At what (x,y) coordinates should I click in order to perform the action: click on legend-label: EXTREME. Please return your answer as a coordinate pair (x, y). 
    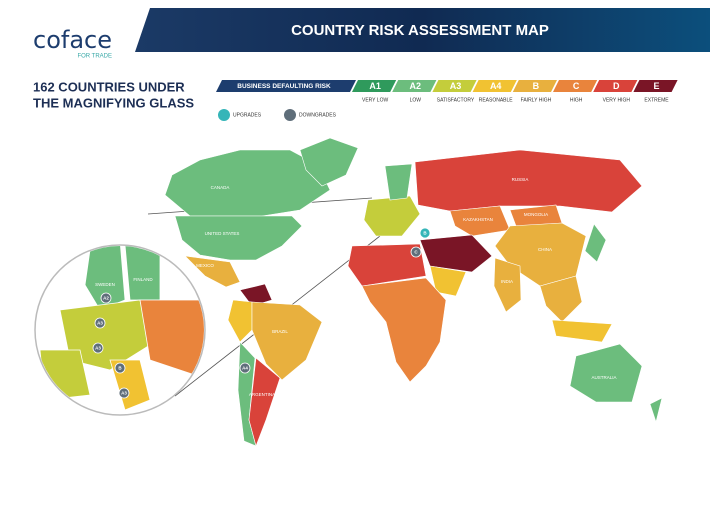
    Looking at the image, I should click on (656, 100).